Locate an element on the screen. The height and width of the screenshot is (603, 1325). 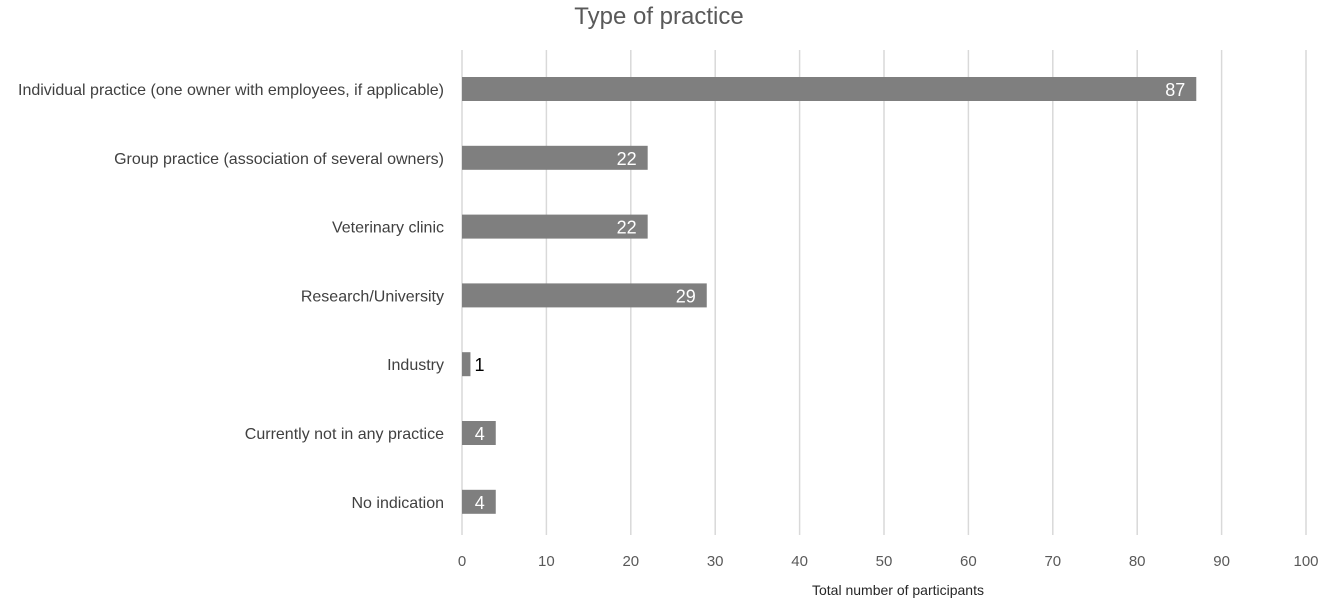
category-label: Veterinary clinic is located at coordinates (388, 228).